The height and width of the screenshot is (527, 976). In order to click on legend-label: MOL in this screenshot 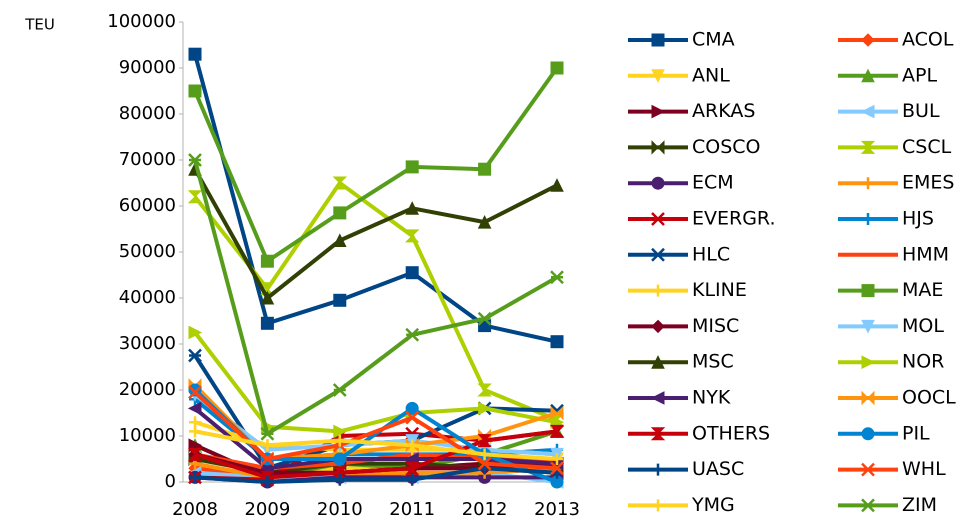, I will do `click(923, 326)`.